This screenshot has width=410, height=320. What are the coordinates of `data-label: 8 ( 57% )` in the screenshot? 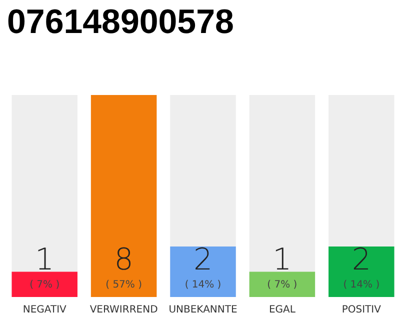 It's located at (124, 266).